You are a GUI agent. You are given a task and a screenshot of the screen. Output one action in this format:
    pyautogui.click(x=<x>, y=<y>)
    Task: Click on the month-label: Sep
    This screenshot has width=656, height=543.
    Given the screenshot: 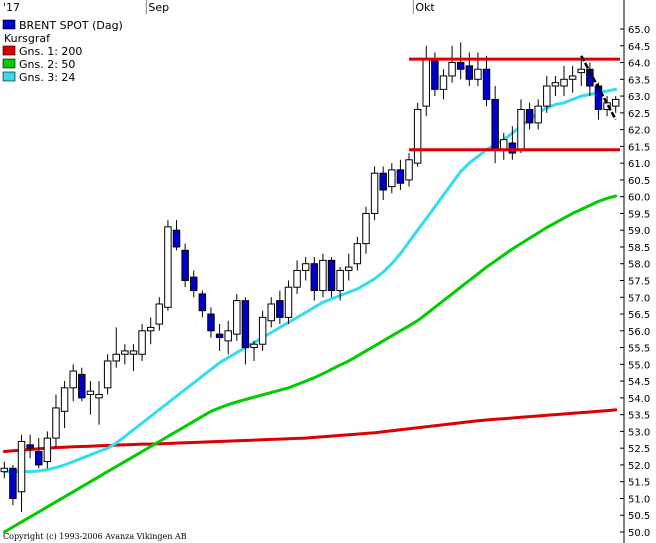 What is the action you would take?
    pyautogui.click(x=158, y=7)
    